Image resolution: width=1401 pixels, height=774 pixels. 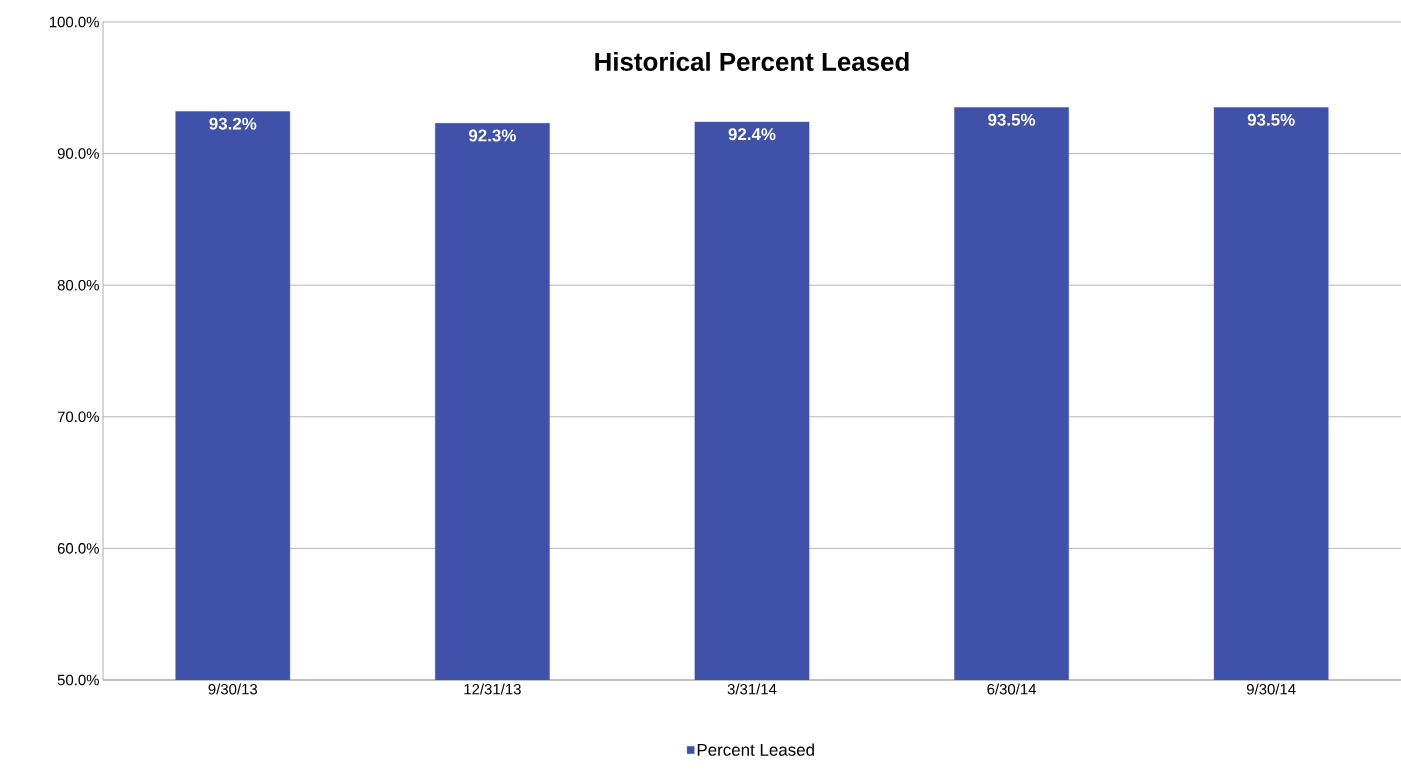 I want to click on data-label: 93.2%, so click(x=233, y=123).